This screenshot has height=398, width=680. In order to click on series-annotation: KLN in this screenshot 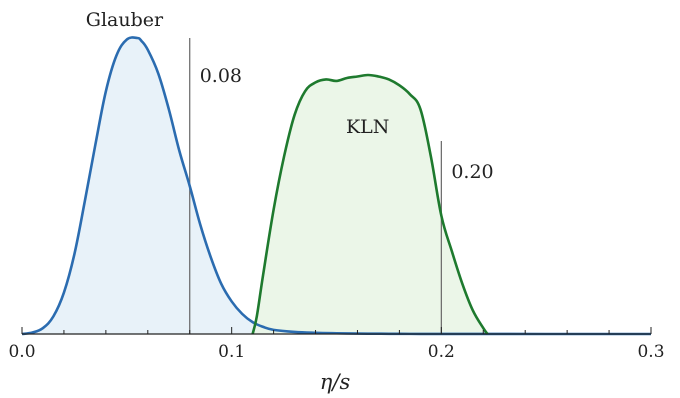, I will do `click(367, 127)`.